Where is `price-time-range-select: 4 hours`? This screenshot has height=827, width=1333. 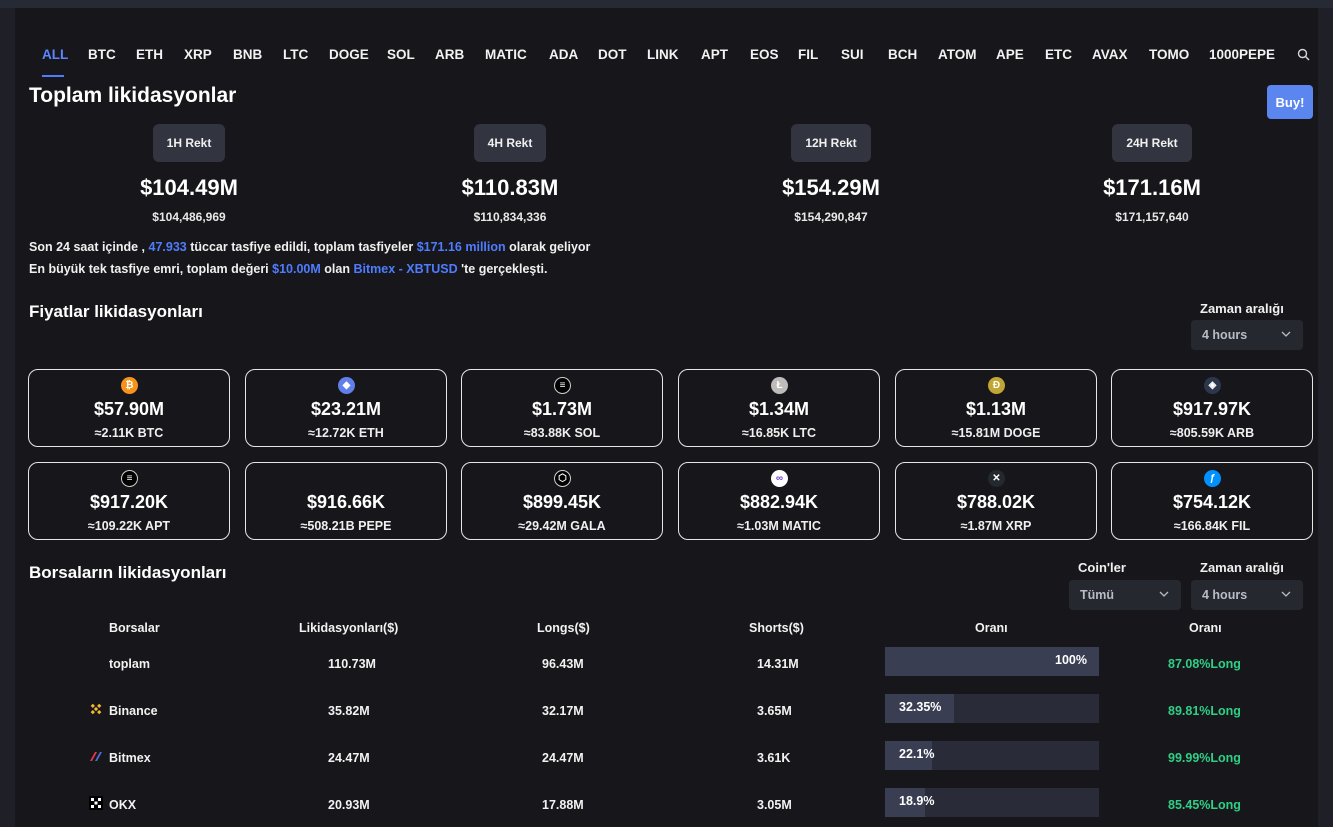
price-time-range-select: 4 hours is located at coordinates (1247, 335).